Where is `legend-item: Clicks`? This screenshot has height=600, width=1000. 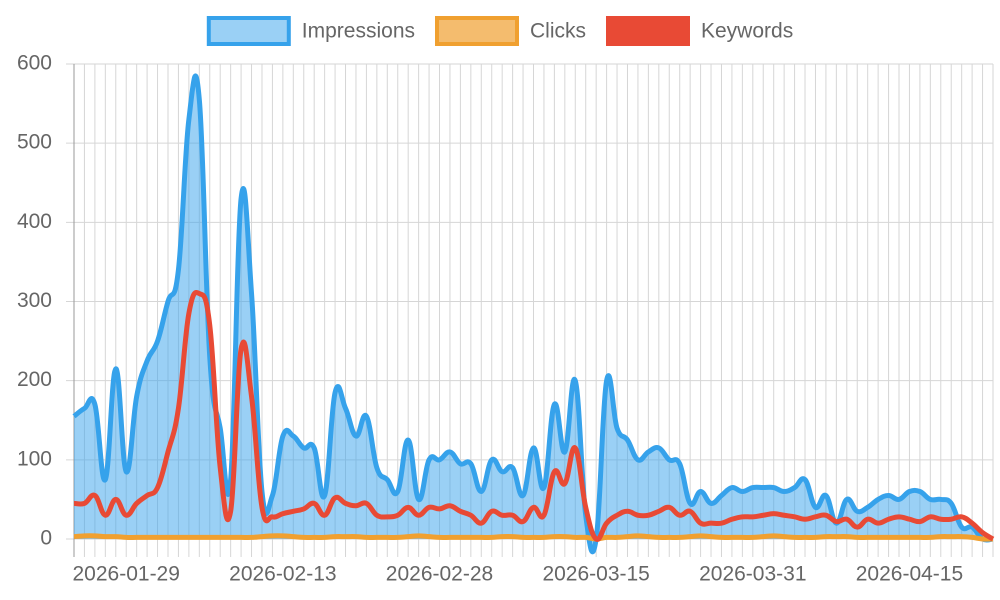
legend-item: Clicks is located at coordinates (510, 31).